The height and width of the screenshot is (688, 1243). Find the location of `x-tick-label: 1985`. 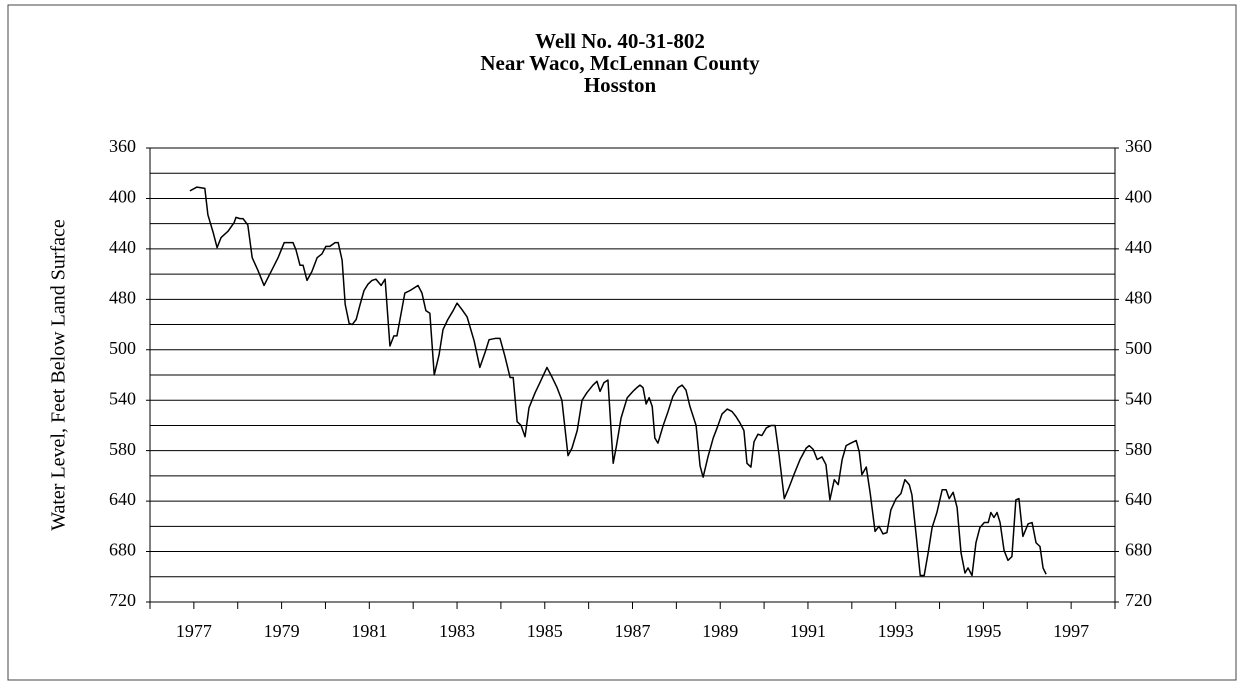

x-tick-label: 1985 is located at coordinates (545, 631).